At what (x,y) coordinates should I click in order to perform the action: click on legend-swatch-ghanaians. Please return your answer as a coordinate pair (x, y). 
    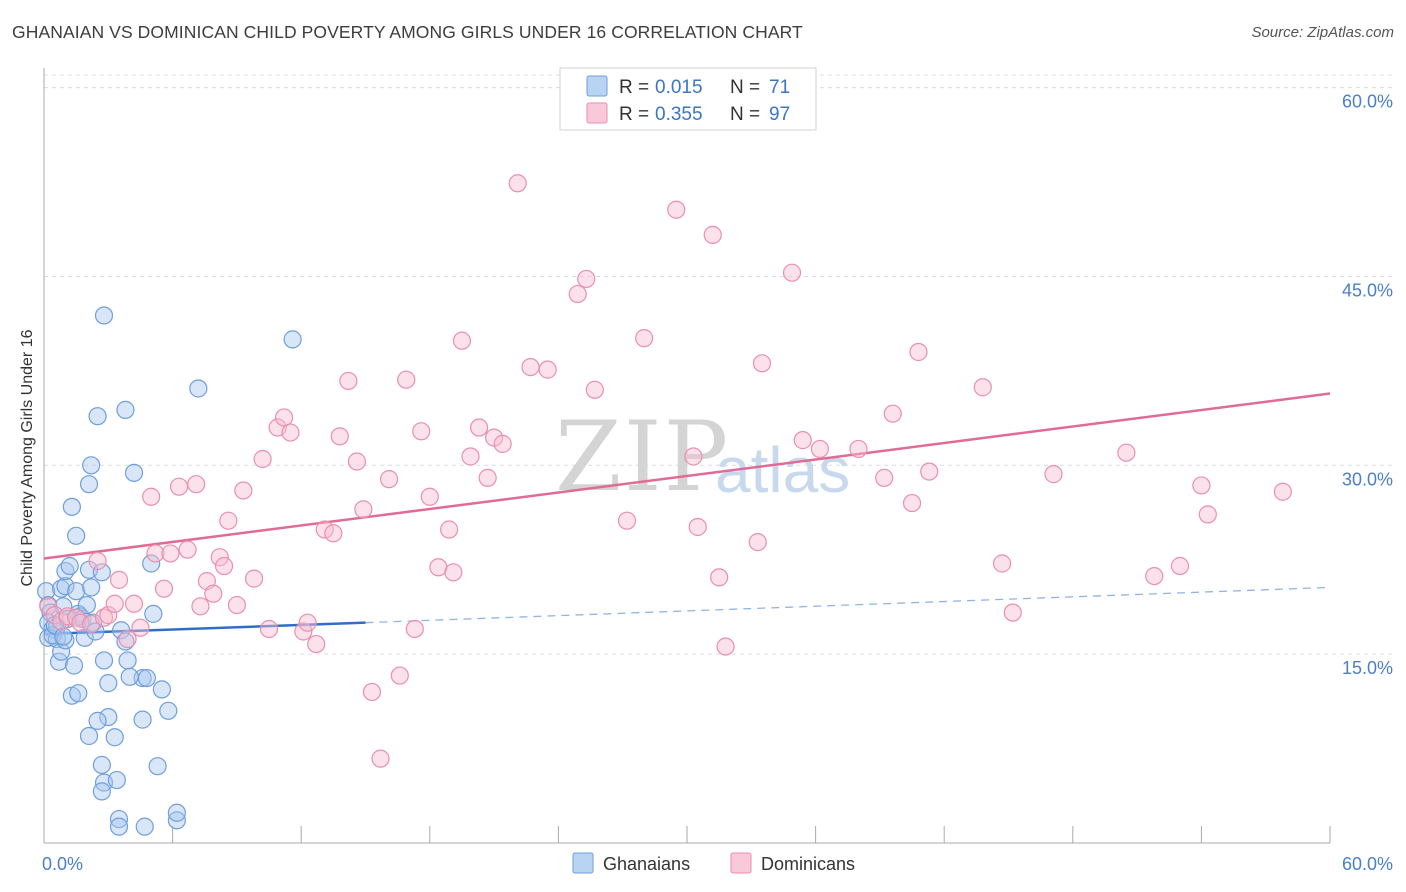
    Looking at the image, I should click on (597, 86).